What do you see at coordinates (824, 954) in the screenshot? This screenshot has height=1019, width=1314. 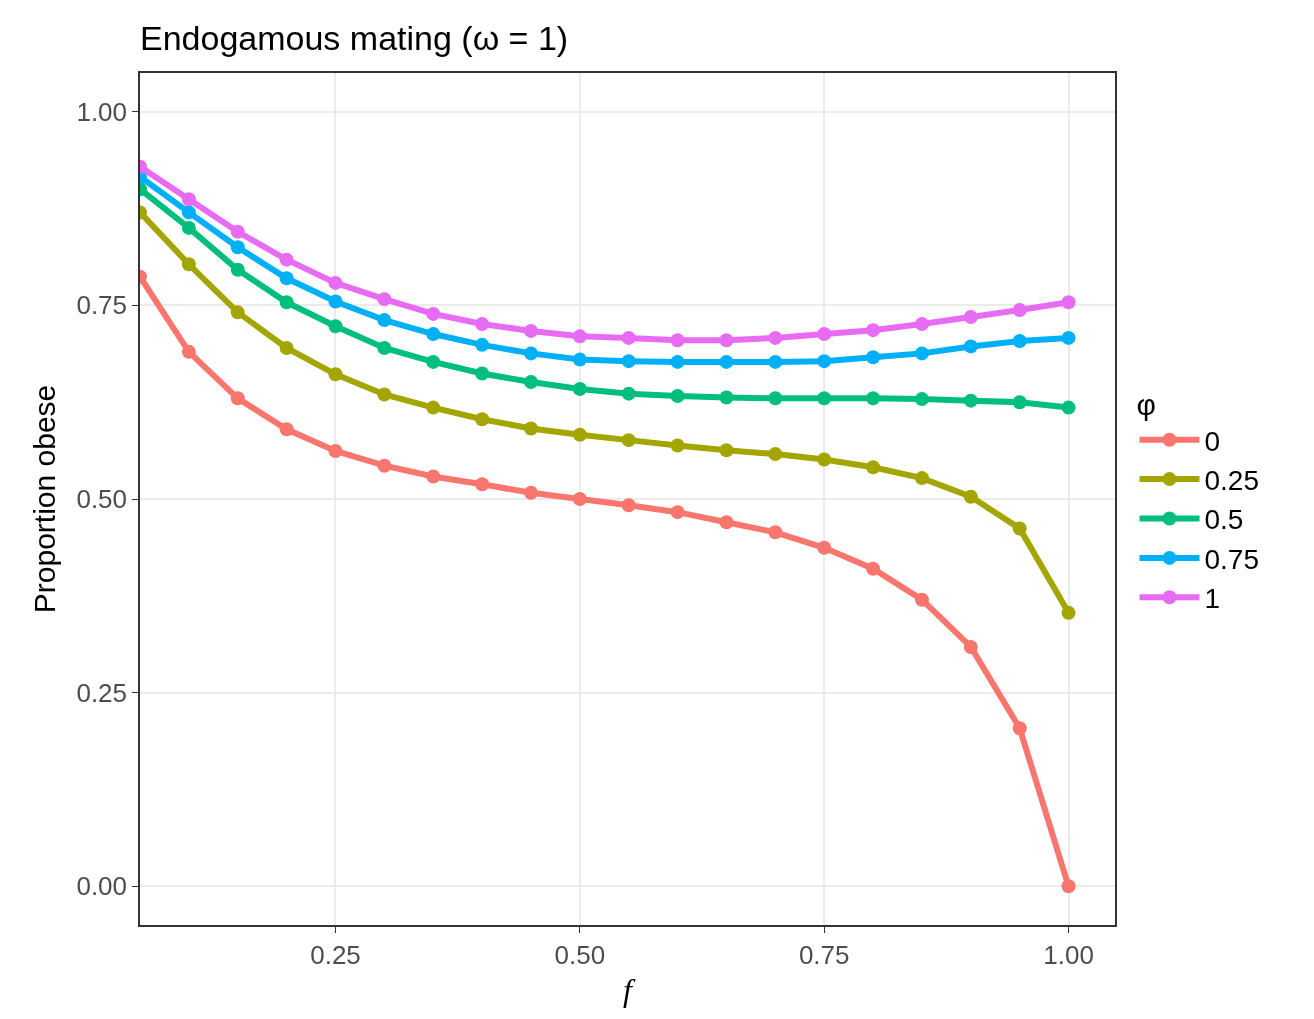 I see `x-tick-label: 0.75` at bounding box center [824, 954].